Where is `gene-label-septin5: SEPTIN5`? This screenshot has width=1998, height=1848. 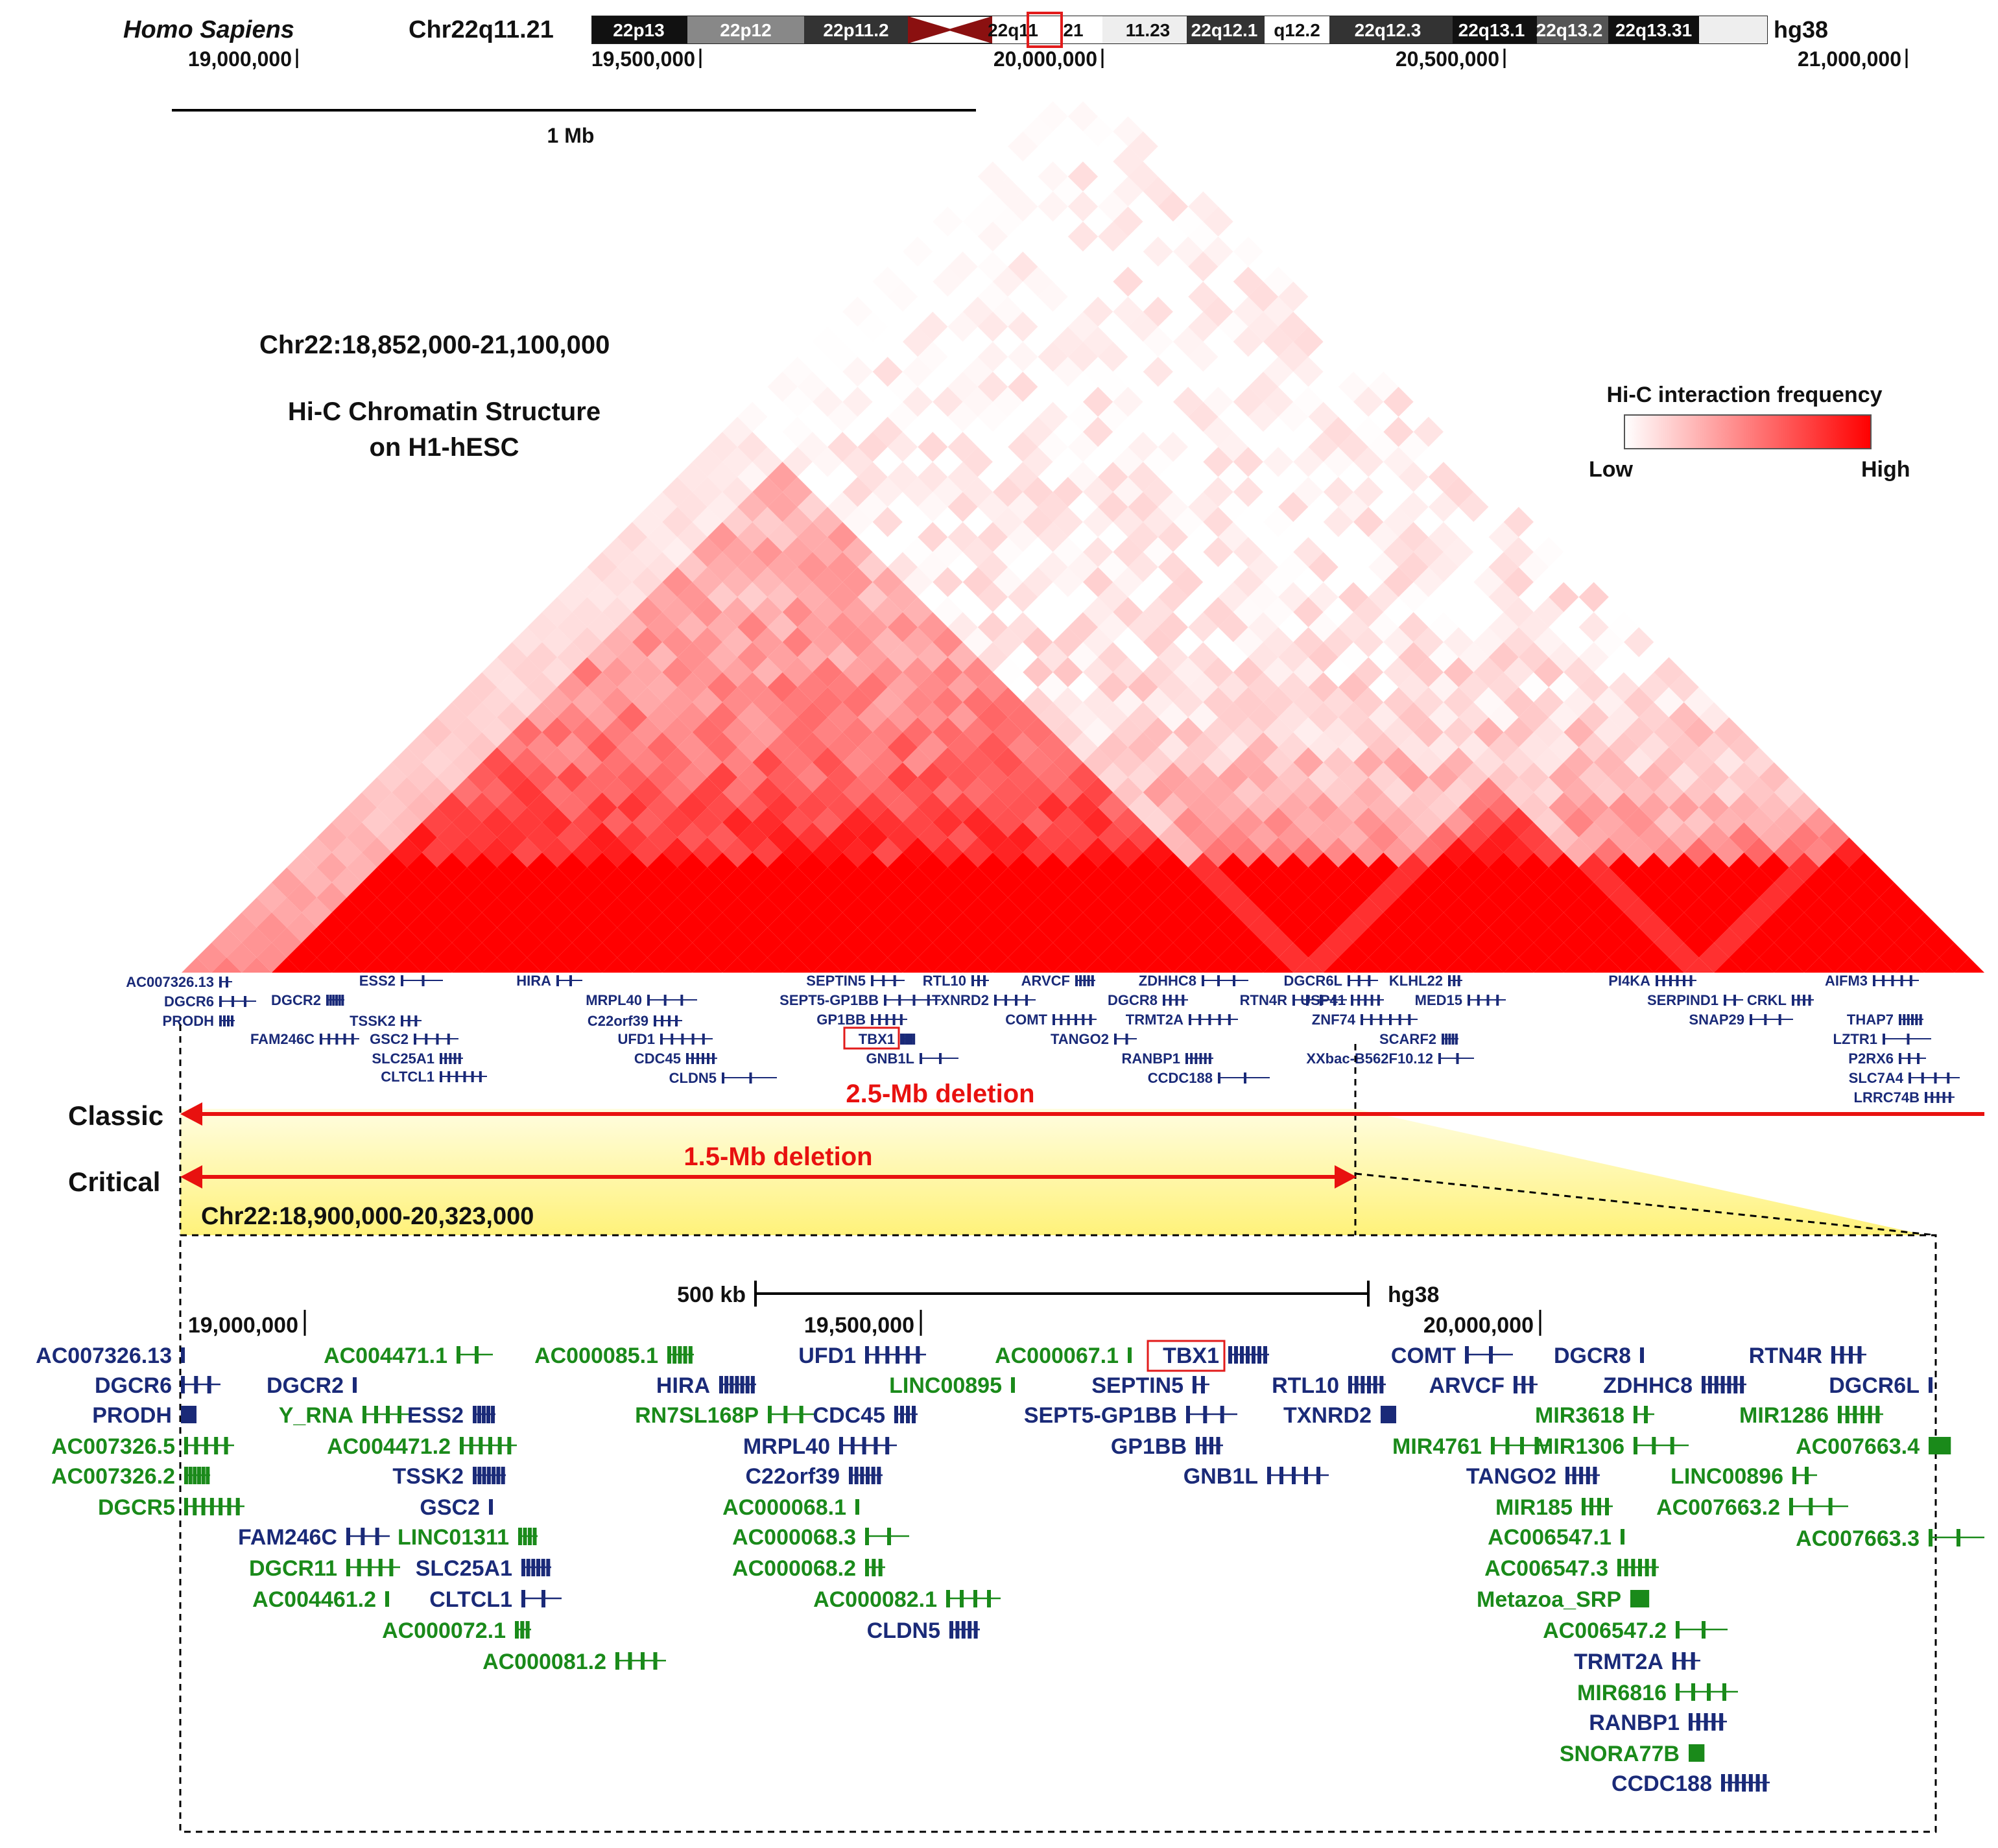 gene-label-septin5: SEPTIN5 is located at coordinates (836, 981).